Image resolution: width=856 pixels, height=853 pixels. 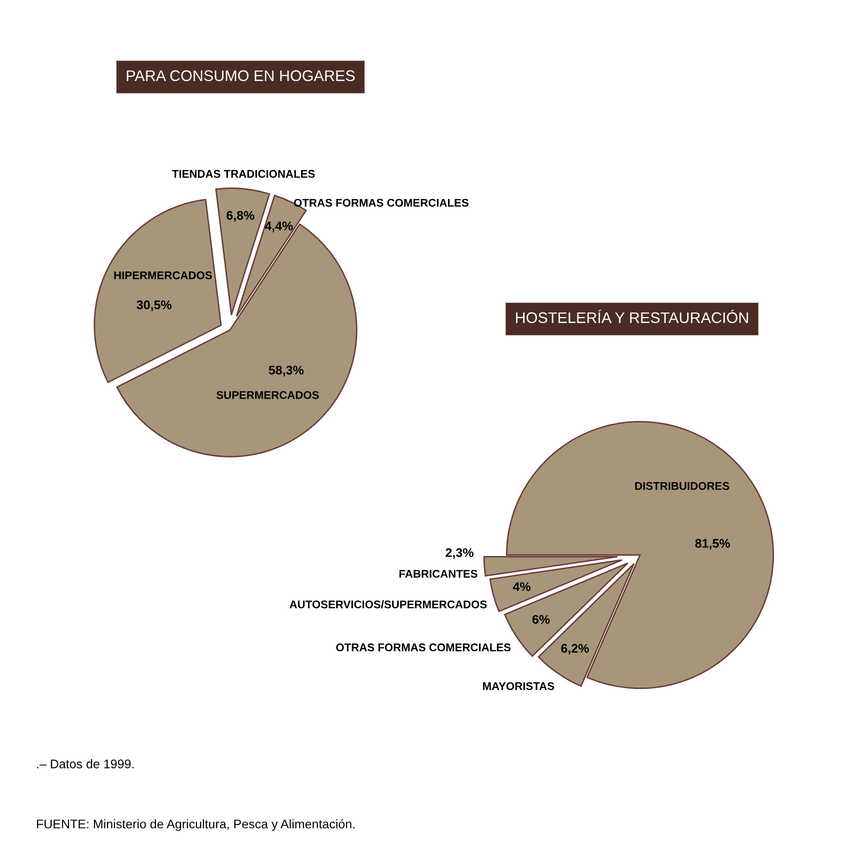 I want to click on data-label: 4%, so click(x=521, y=587).